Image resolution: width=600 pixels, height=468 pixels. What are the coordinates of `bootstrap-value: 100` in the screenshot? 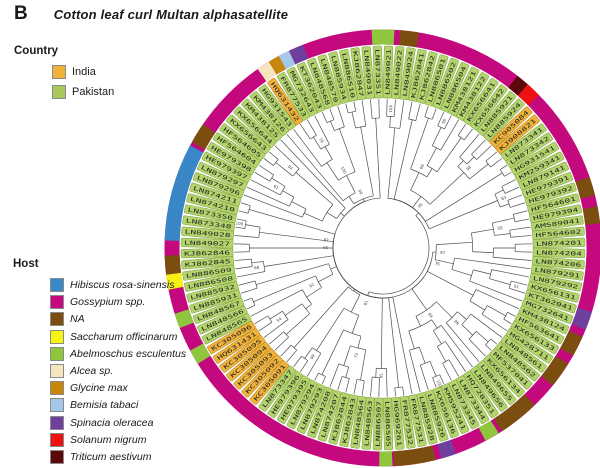 It's located at (390, 108).